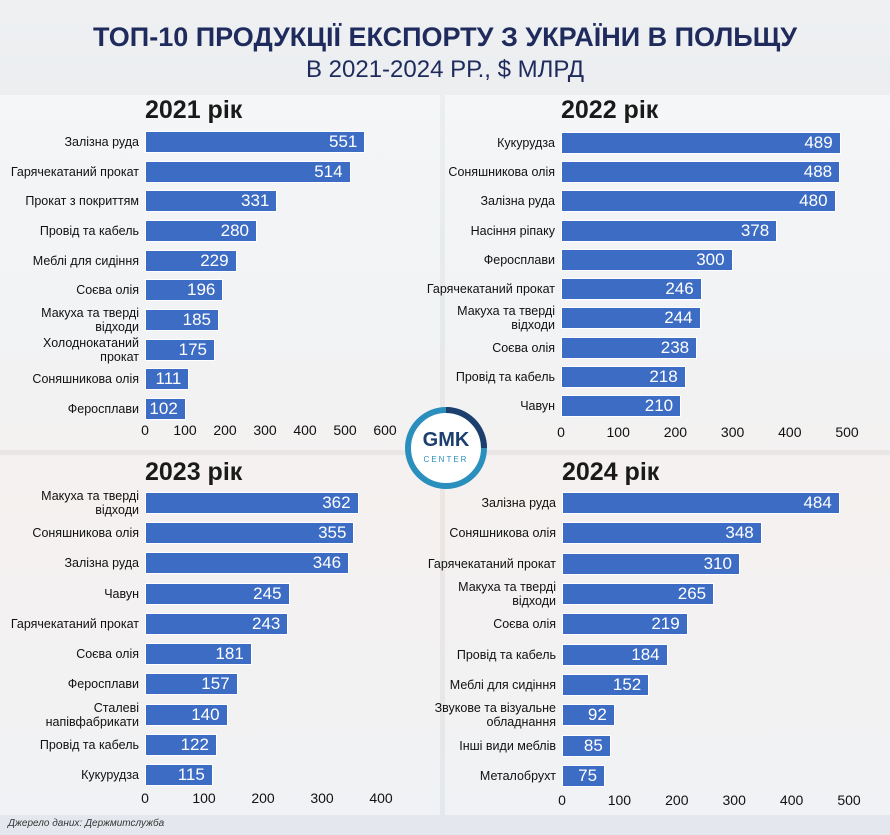 The height and width of the screenshot is (835, 890). I want to click on value-label: 514, so click(328, 171).